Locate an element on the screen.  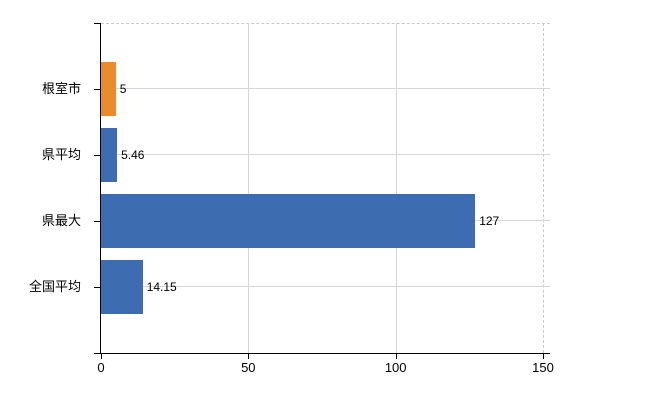
x-tick-label: 100 is located at coordinates (395, 367).